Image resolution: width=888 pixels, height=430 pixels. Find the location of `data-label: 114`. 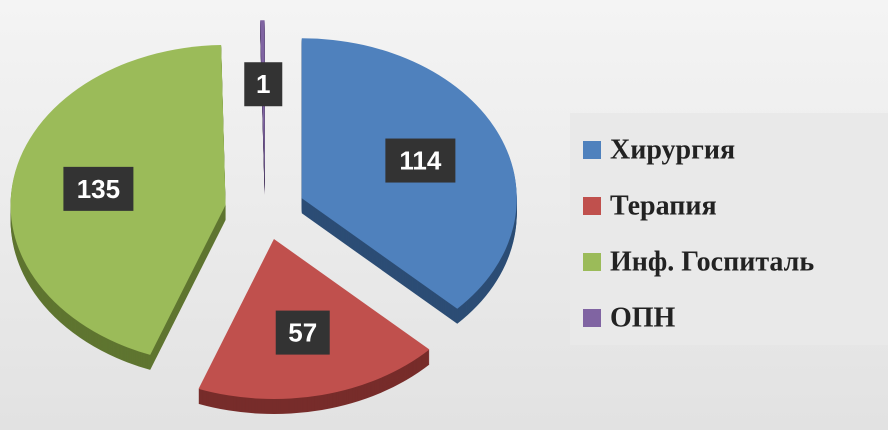

data-label: 114 is located at coordinates (420, 161).